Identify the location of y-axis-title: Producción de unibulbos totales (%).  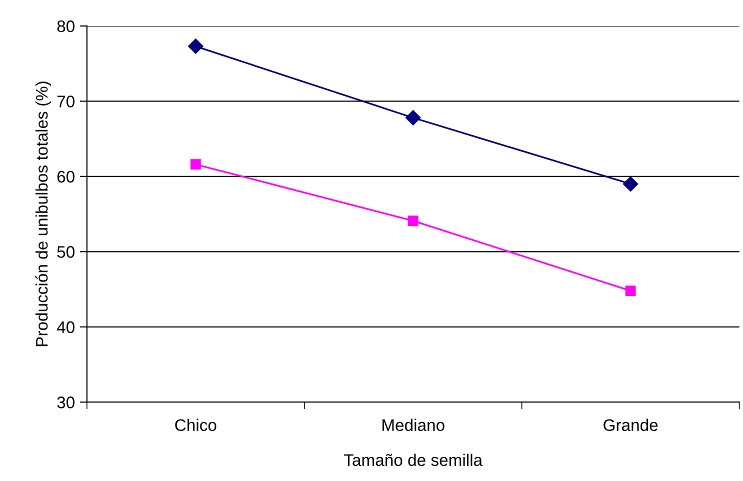
(43, 214).